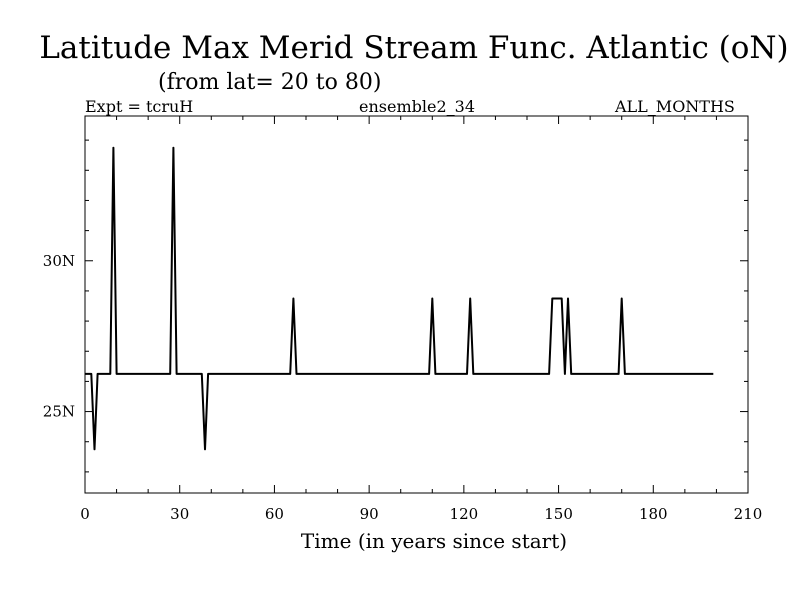 Image resolution: width=800 pixels, height=600 pixels. What do you see at coordinates (748, 514) in the screenshot?
I see `x-tick-label: 210` at bounding box center [748, 514].